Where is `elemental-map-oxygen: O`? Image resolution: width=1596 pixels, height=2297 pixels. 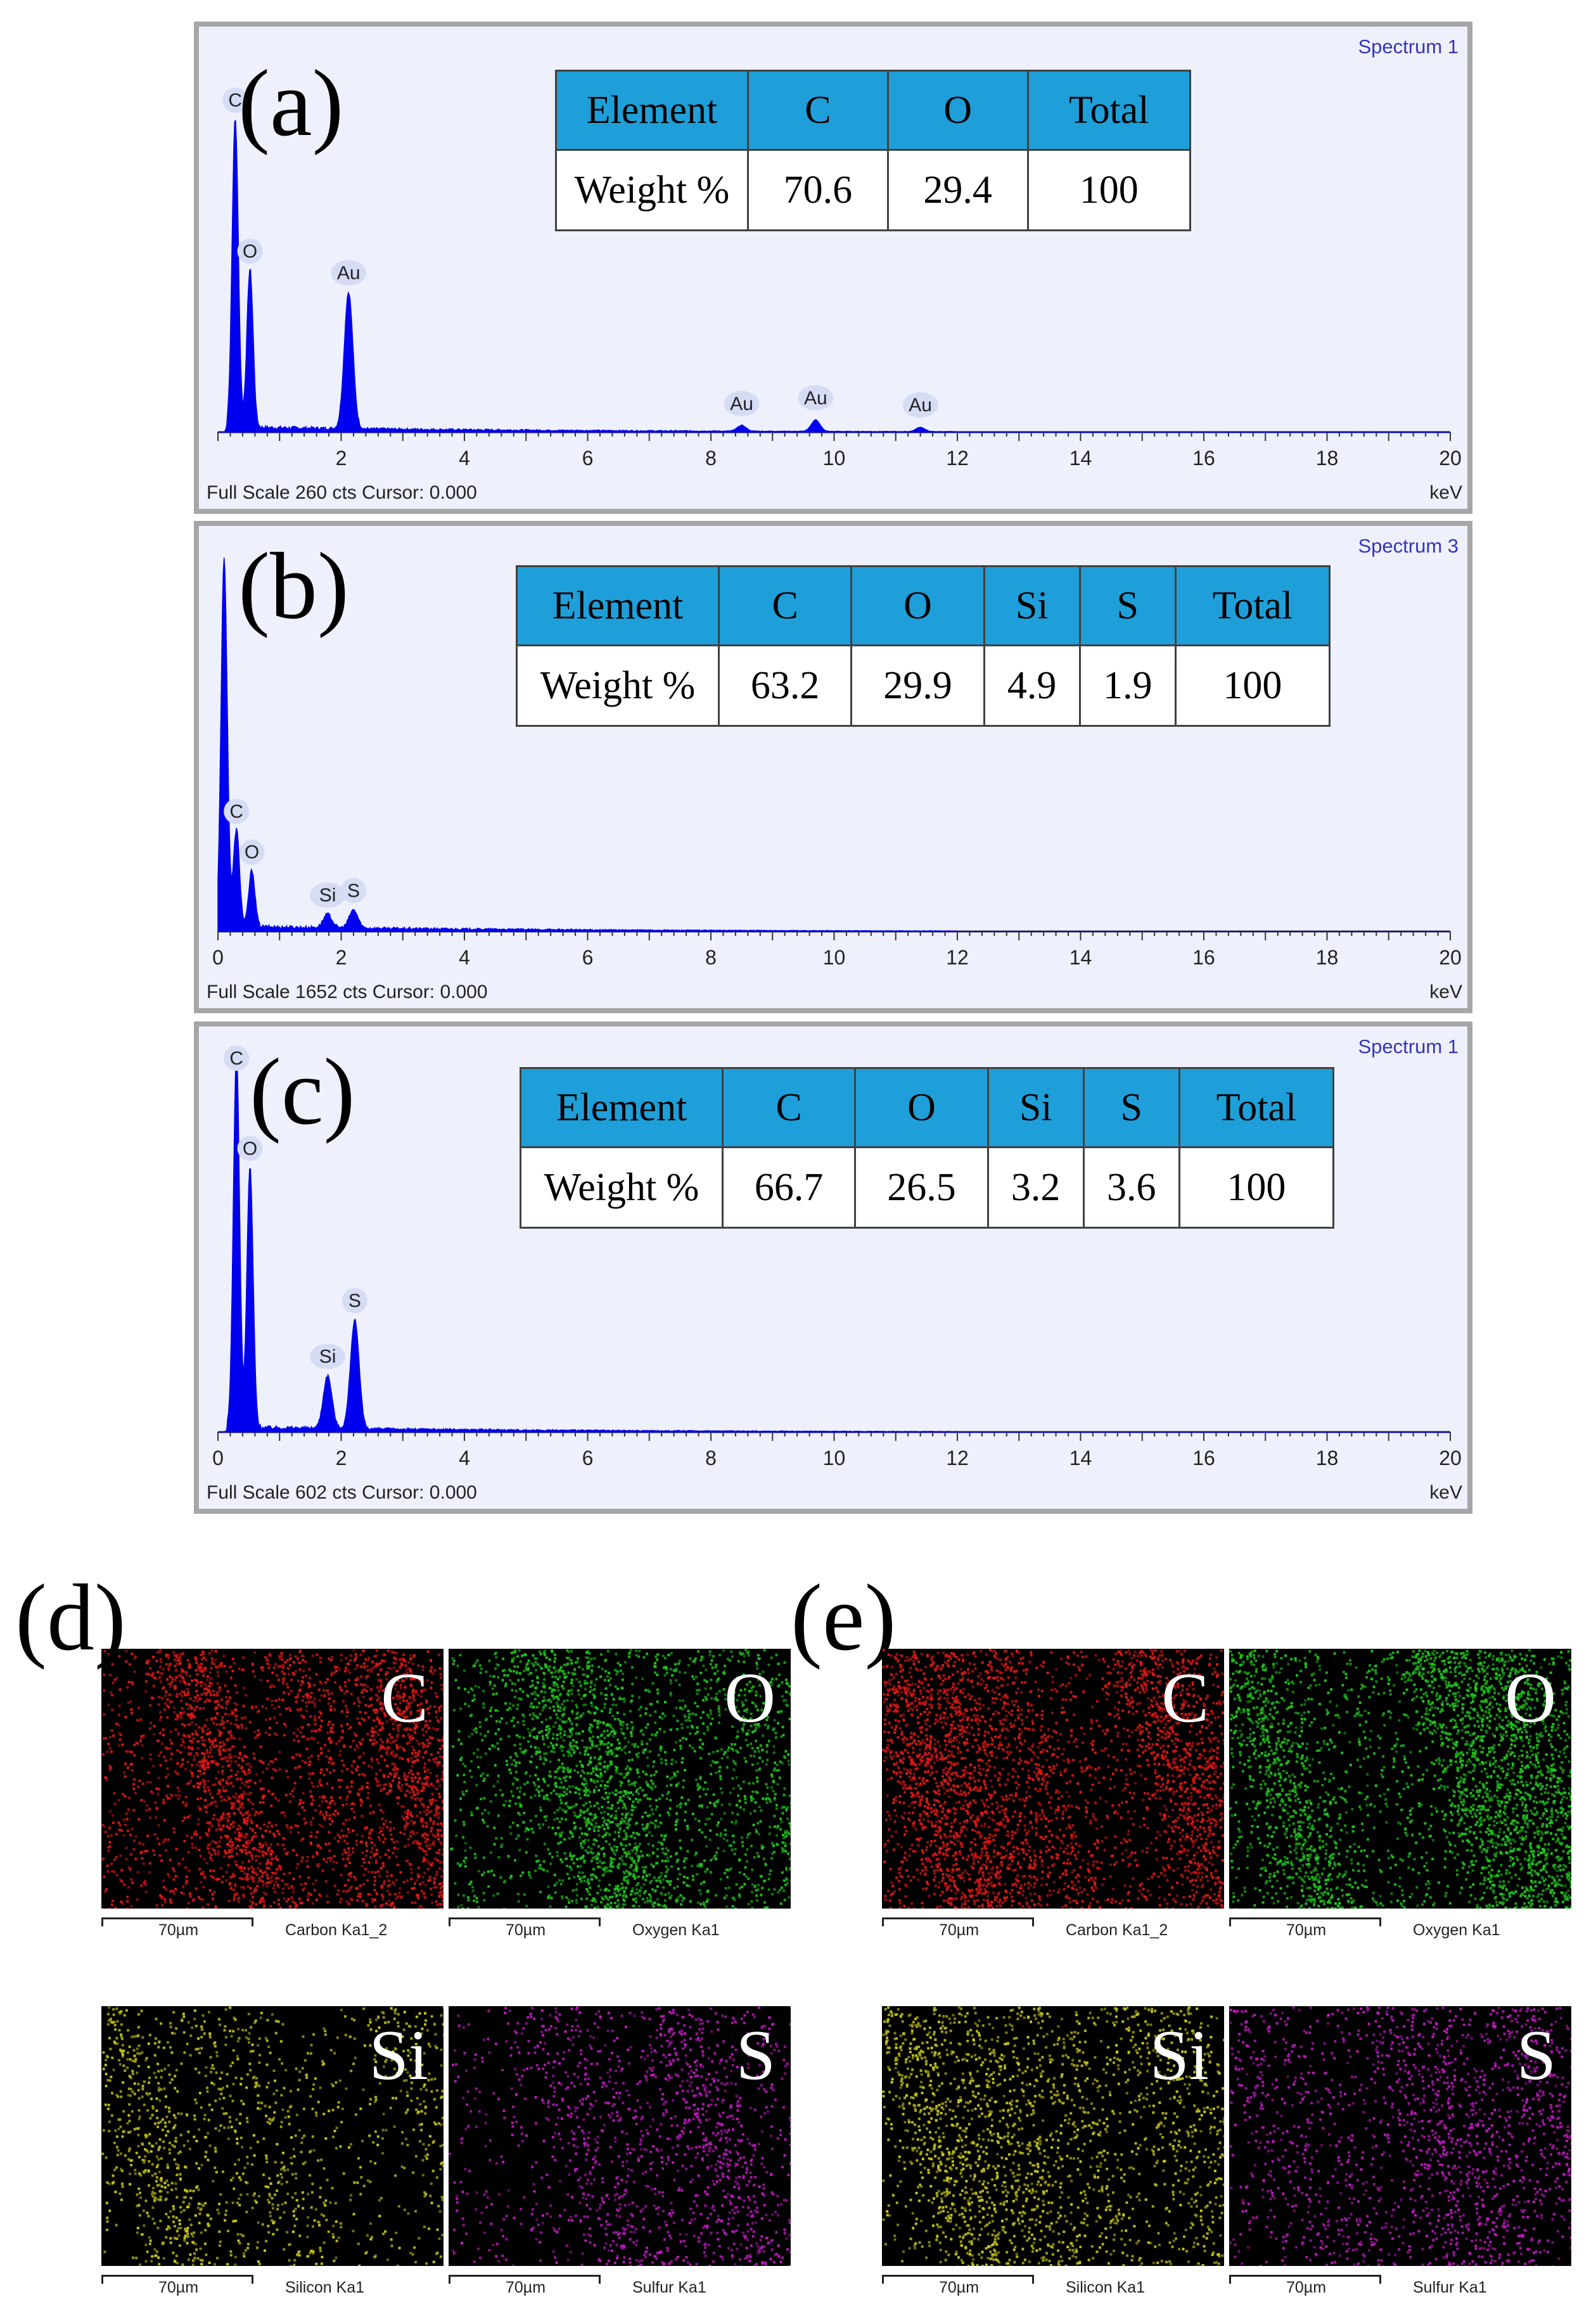 elemental-map-oxygen: O is located at coordinates (1400, 1779).